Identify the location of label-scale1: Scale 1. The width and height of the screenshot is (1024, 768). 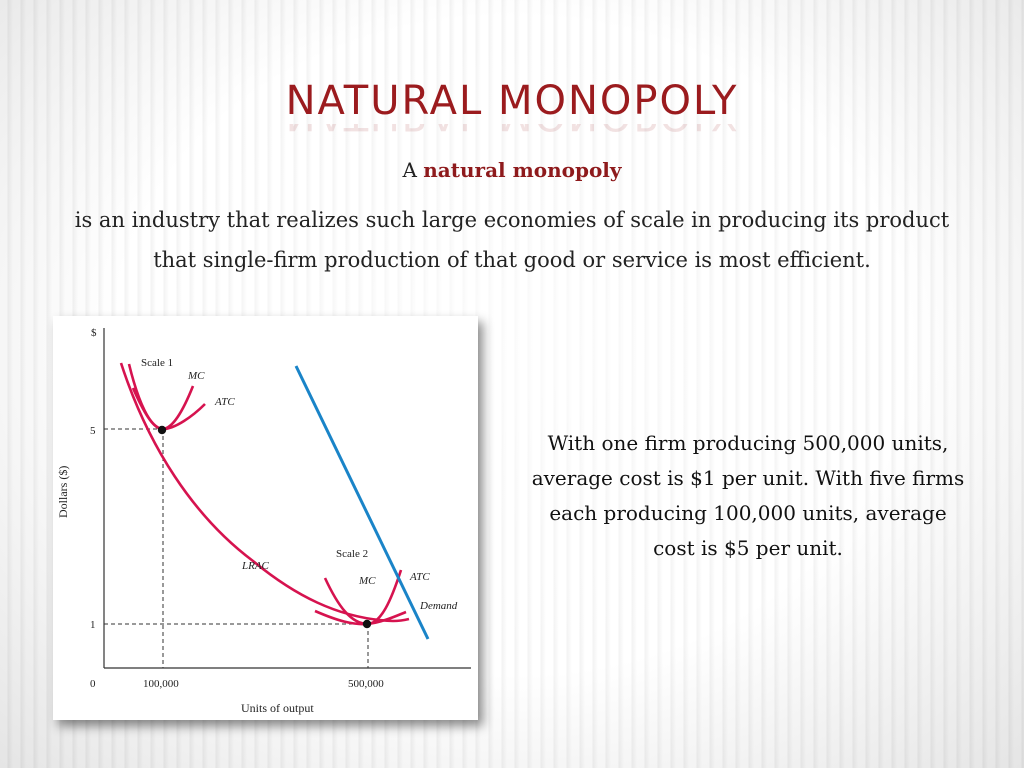
(157, 363).